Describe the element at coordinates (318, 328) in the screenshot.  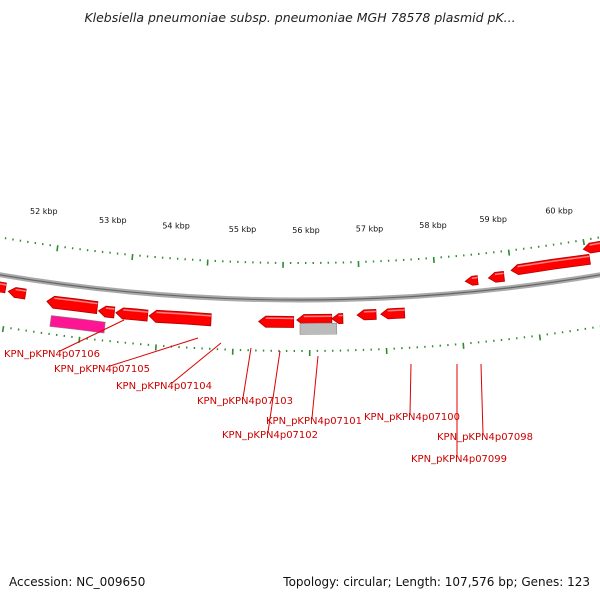
I see `pseudo-gene-block` at that location.